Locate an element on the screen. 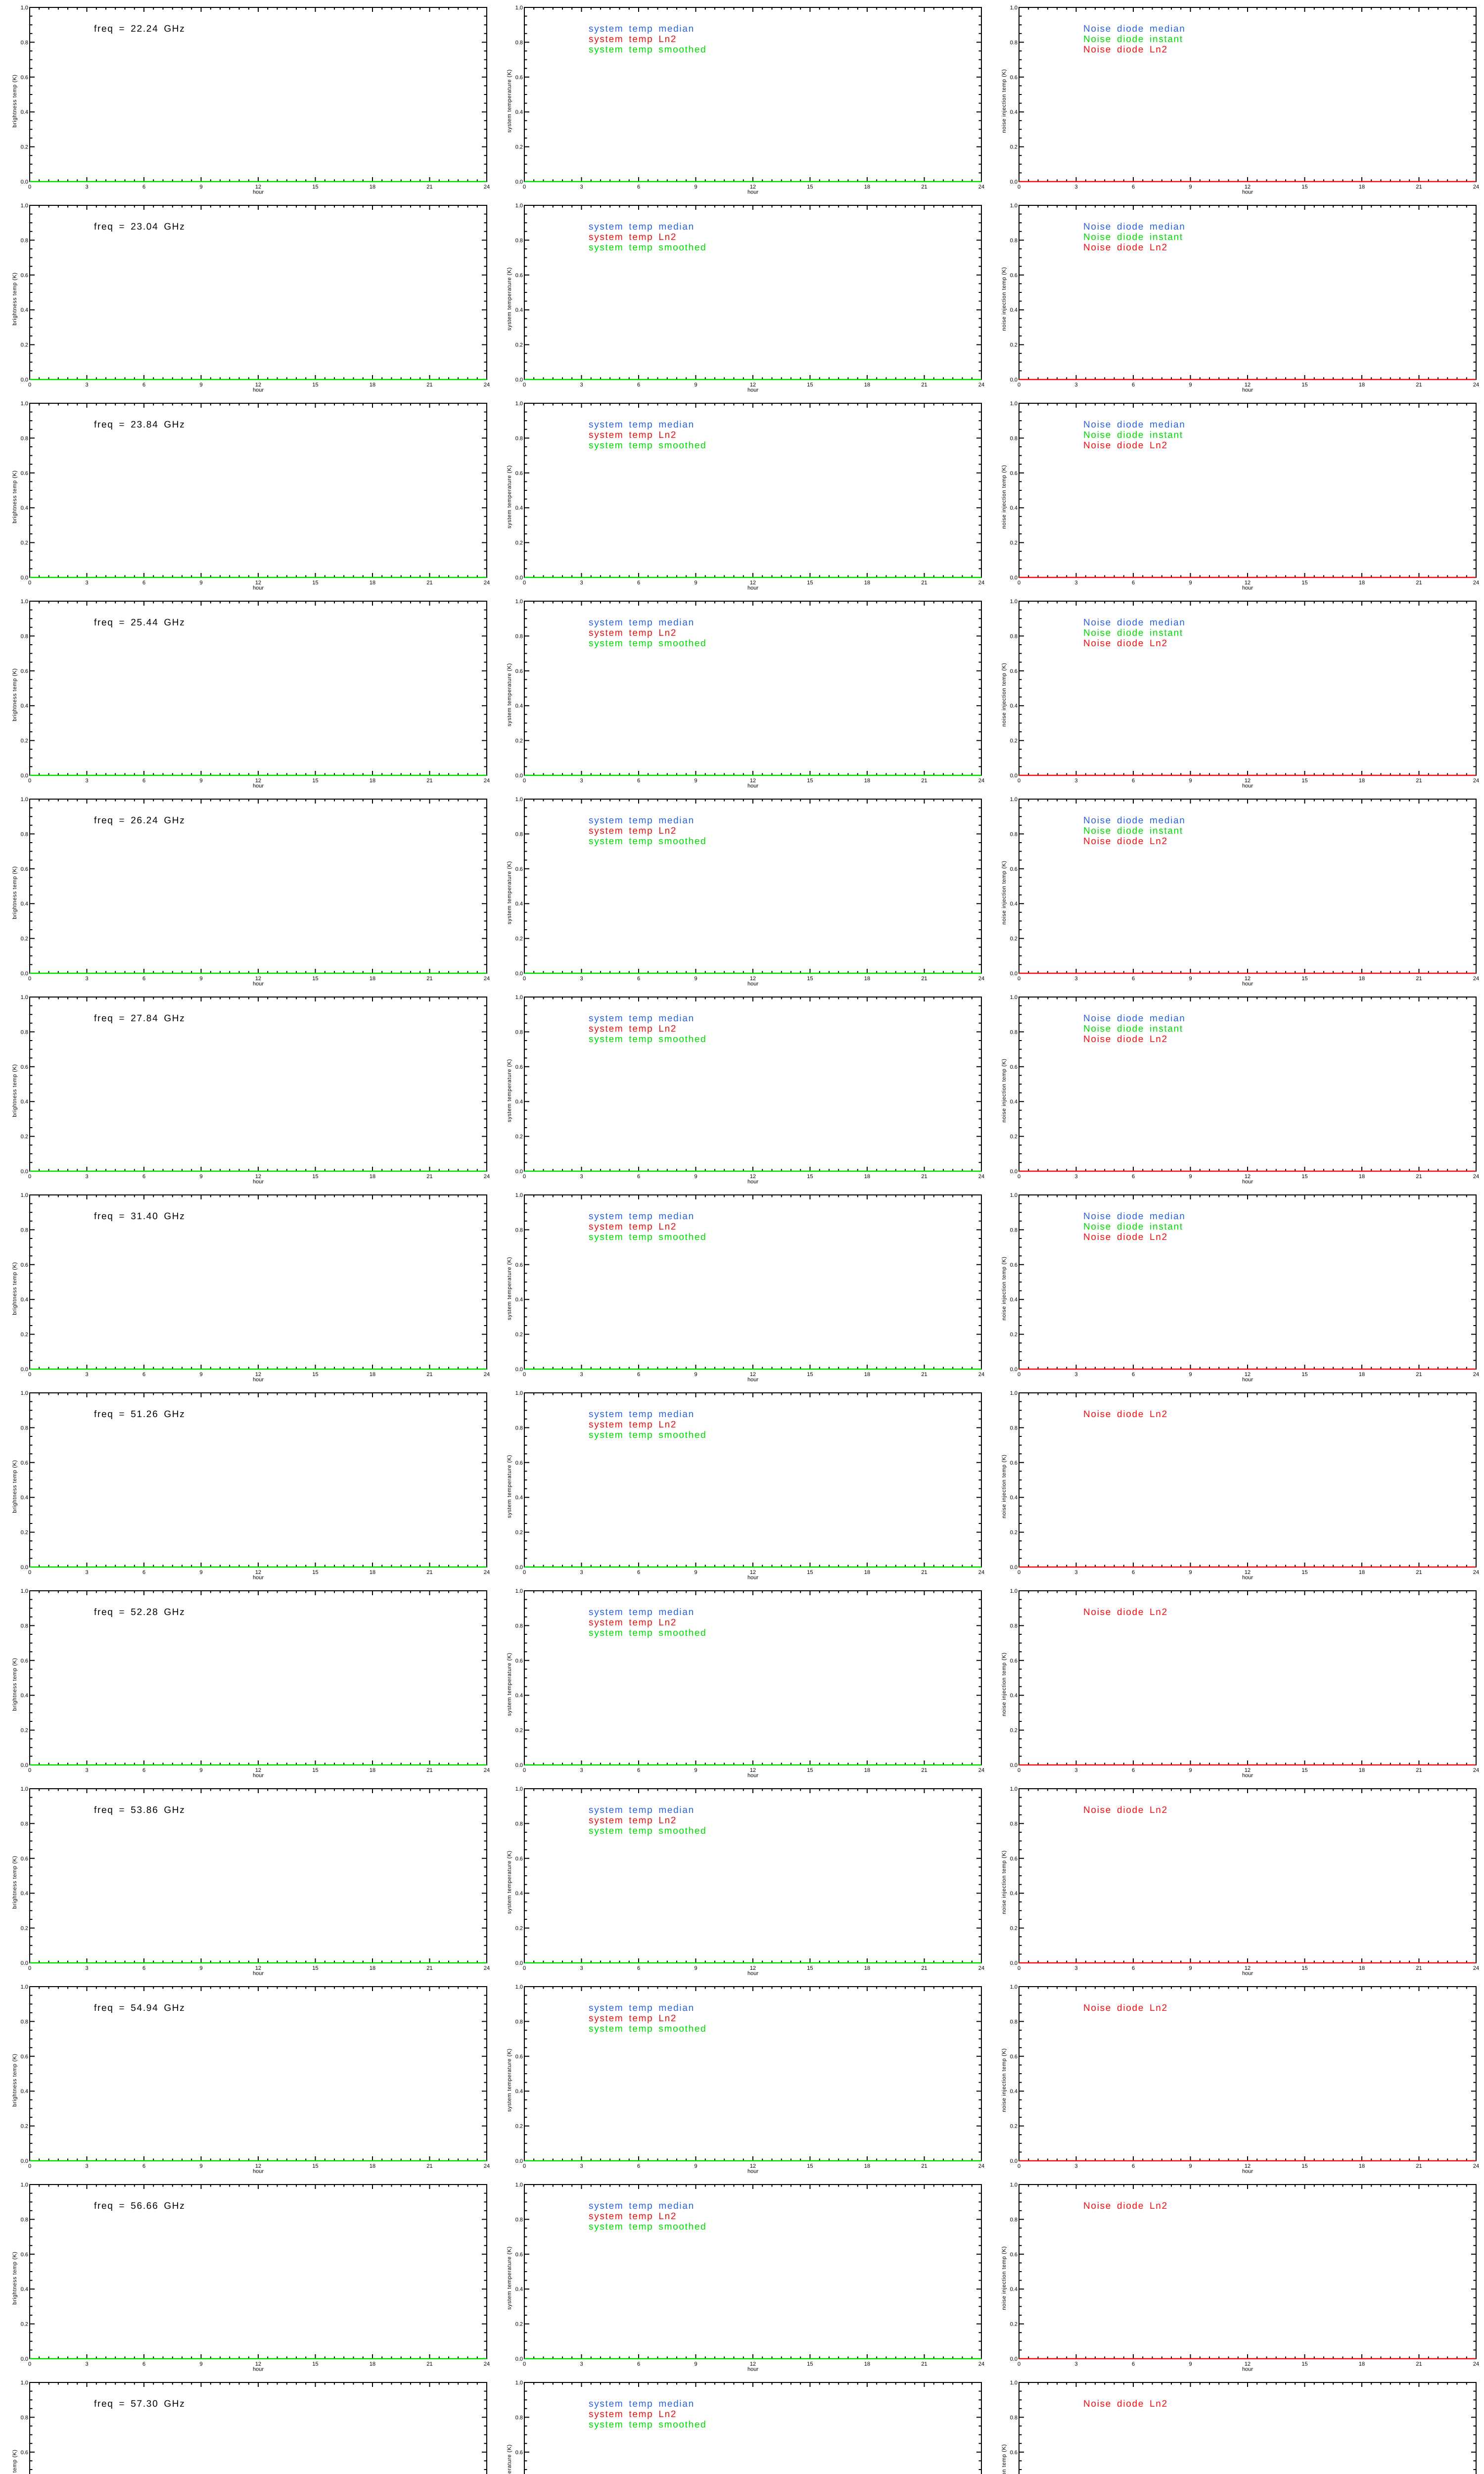 Image resolution: width=1484 pixels, height=2474 pixels. svg-text: freq = 22.24 GHz is located at coordinates (139, 29).